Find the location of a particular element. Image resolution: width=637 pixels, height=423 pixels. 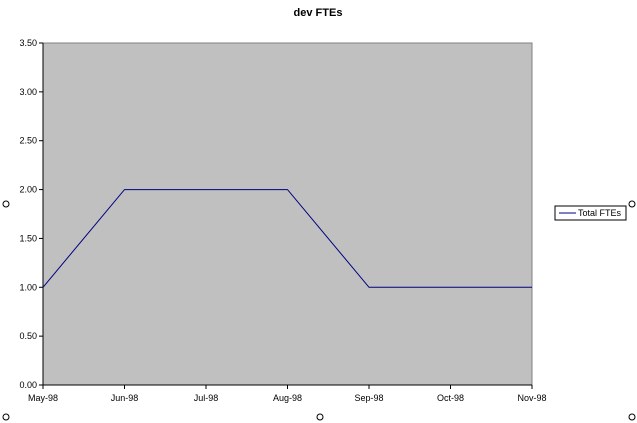

x-tick-label: May-98 is located at coordinates (43, 398).